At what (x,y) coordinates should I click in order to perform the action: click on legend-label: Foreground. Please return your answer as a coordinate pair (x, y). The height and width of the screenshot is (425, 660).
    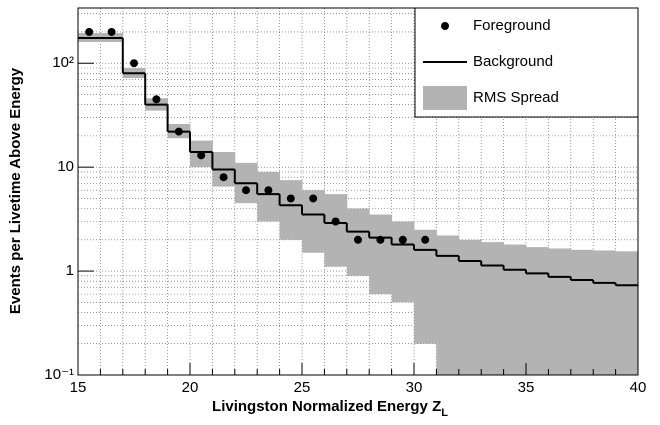
    Looking at the image, I should click on (512, 25).